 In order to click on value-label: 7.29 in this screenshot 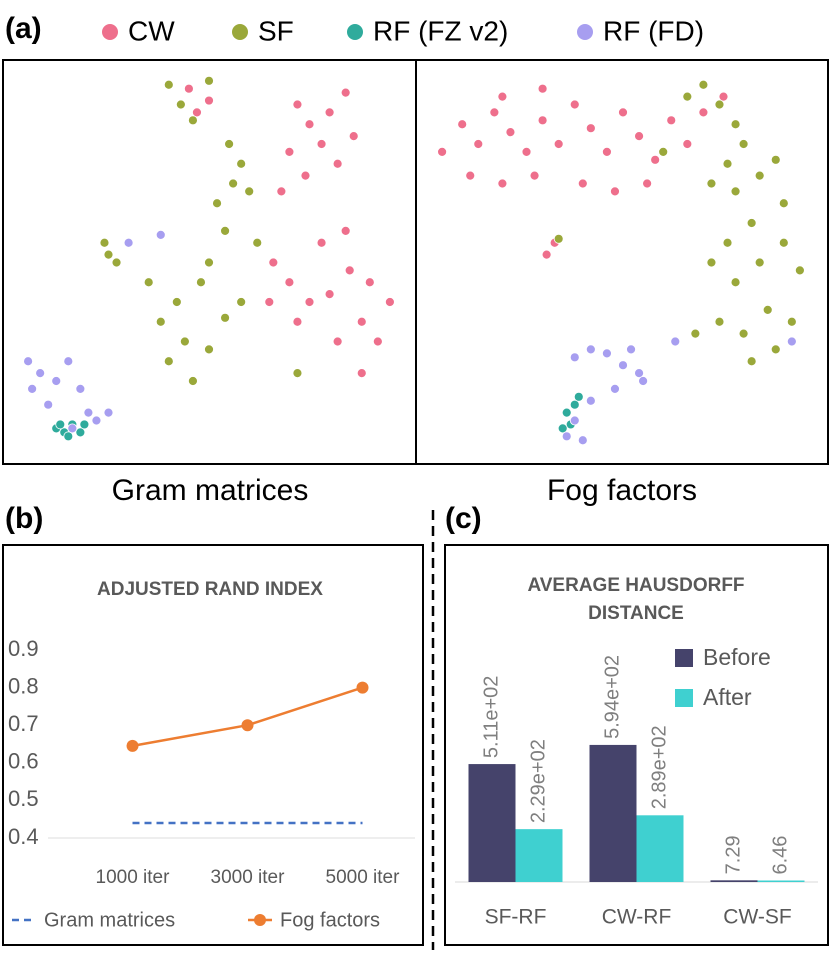, I will do `click(733, 854)`.